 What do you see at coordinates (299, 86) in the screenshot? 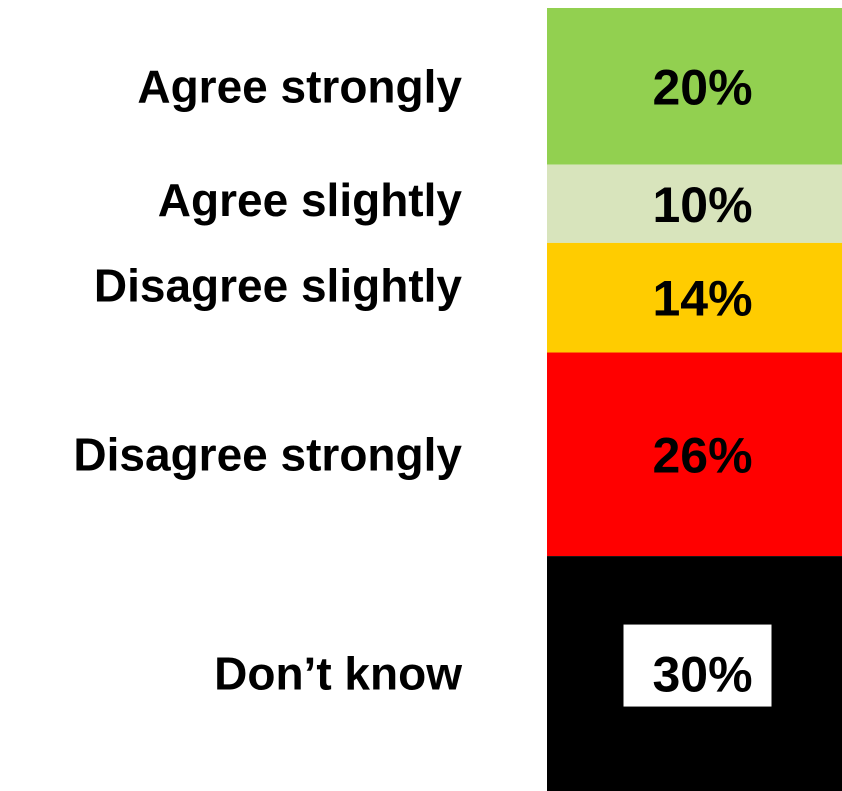
I see `category-label-agree-strongly: Agree strongly` at bounding box center [299, 86].